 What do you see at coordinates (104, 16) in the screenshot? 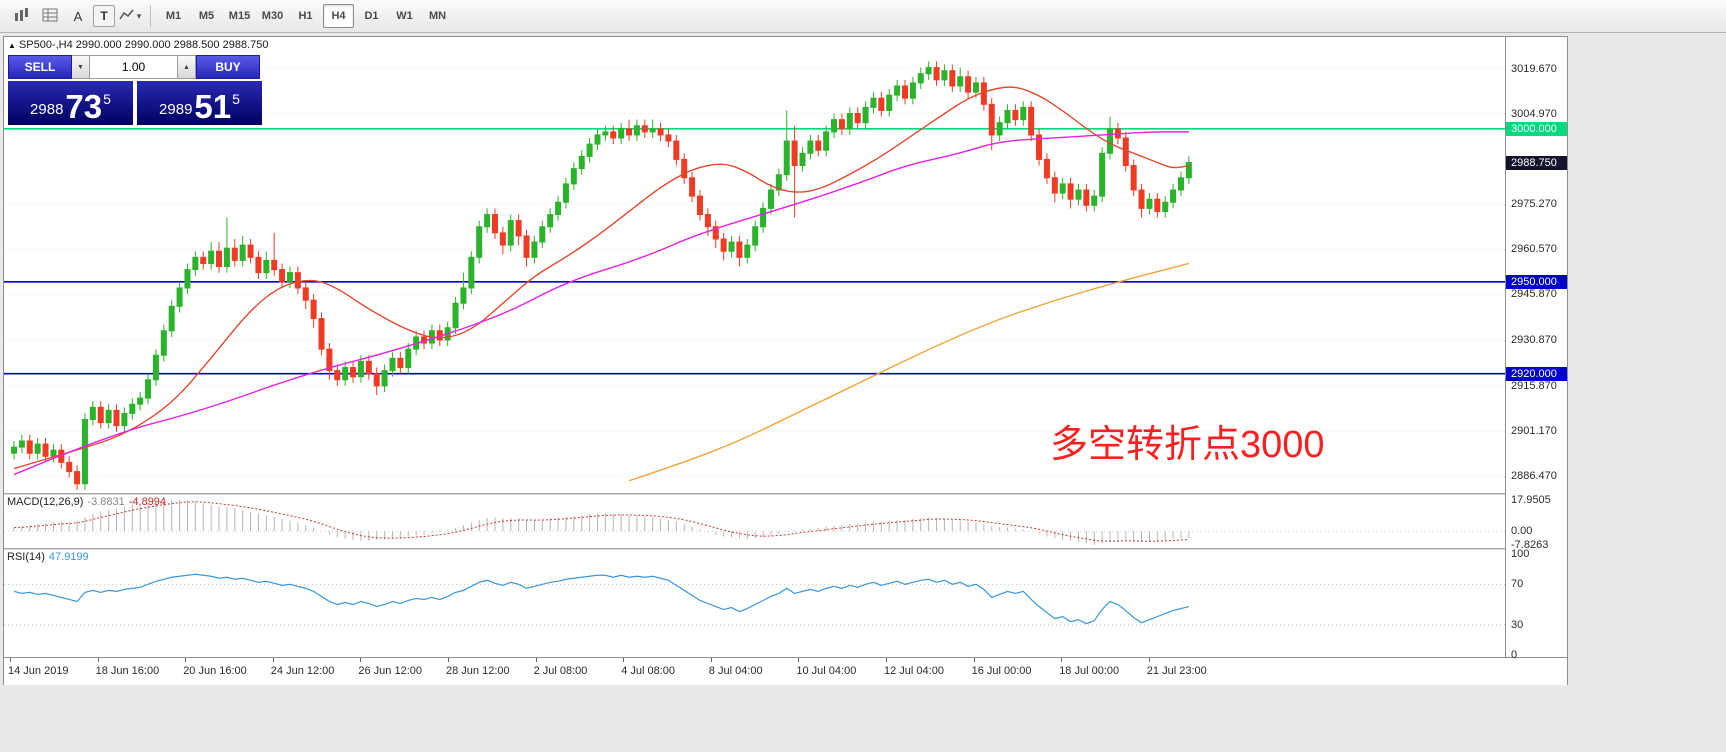
I see `text-box-tool: T` at bounding box center [104, 16].